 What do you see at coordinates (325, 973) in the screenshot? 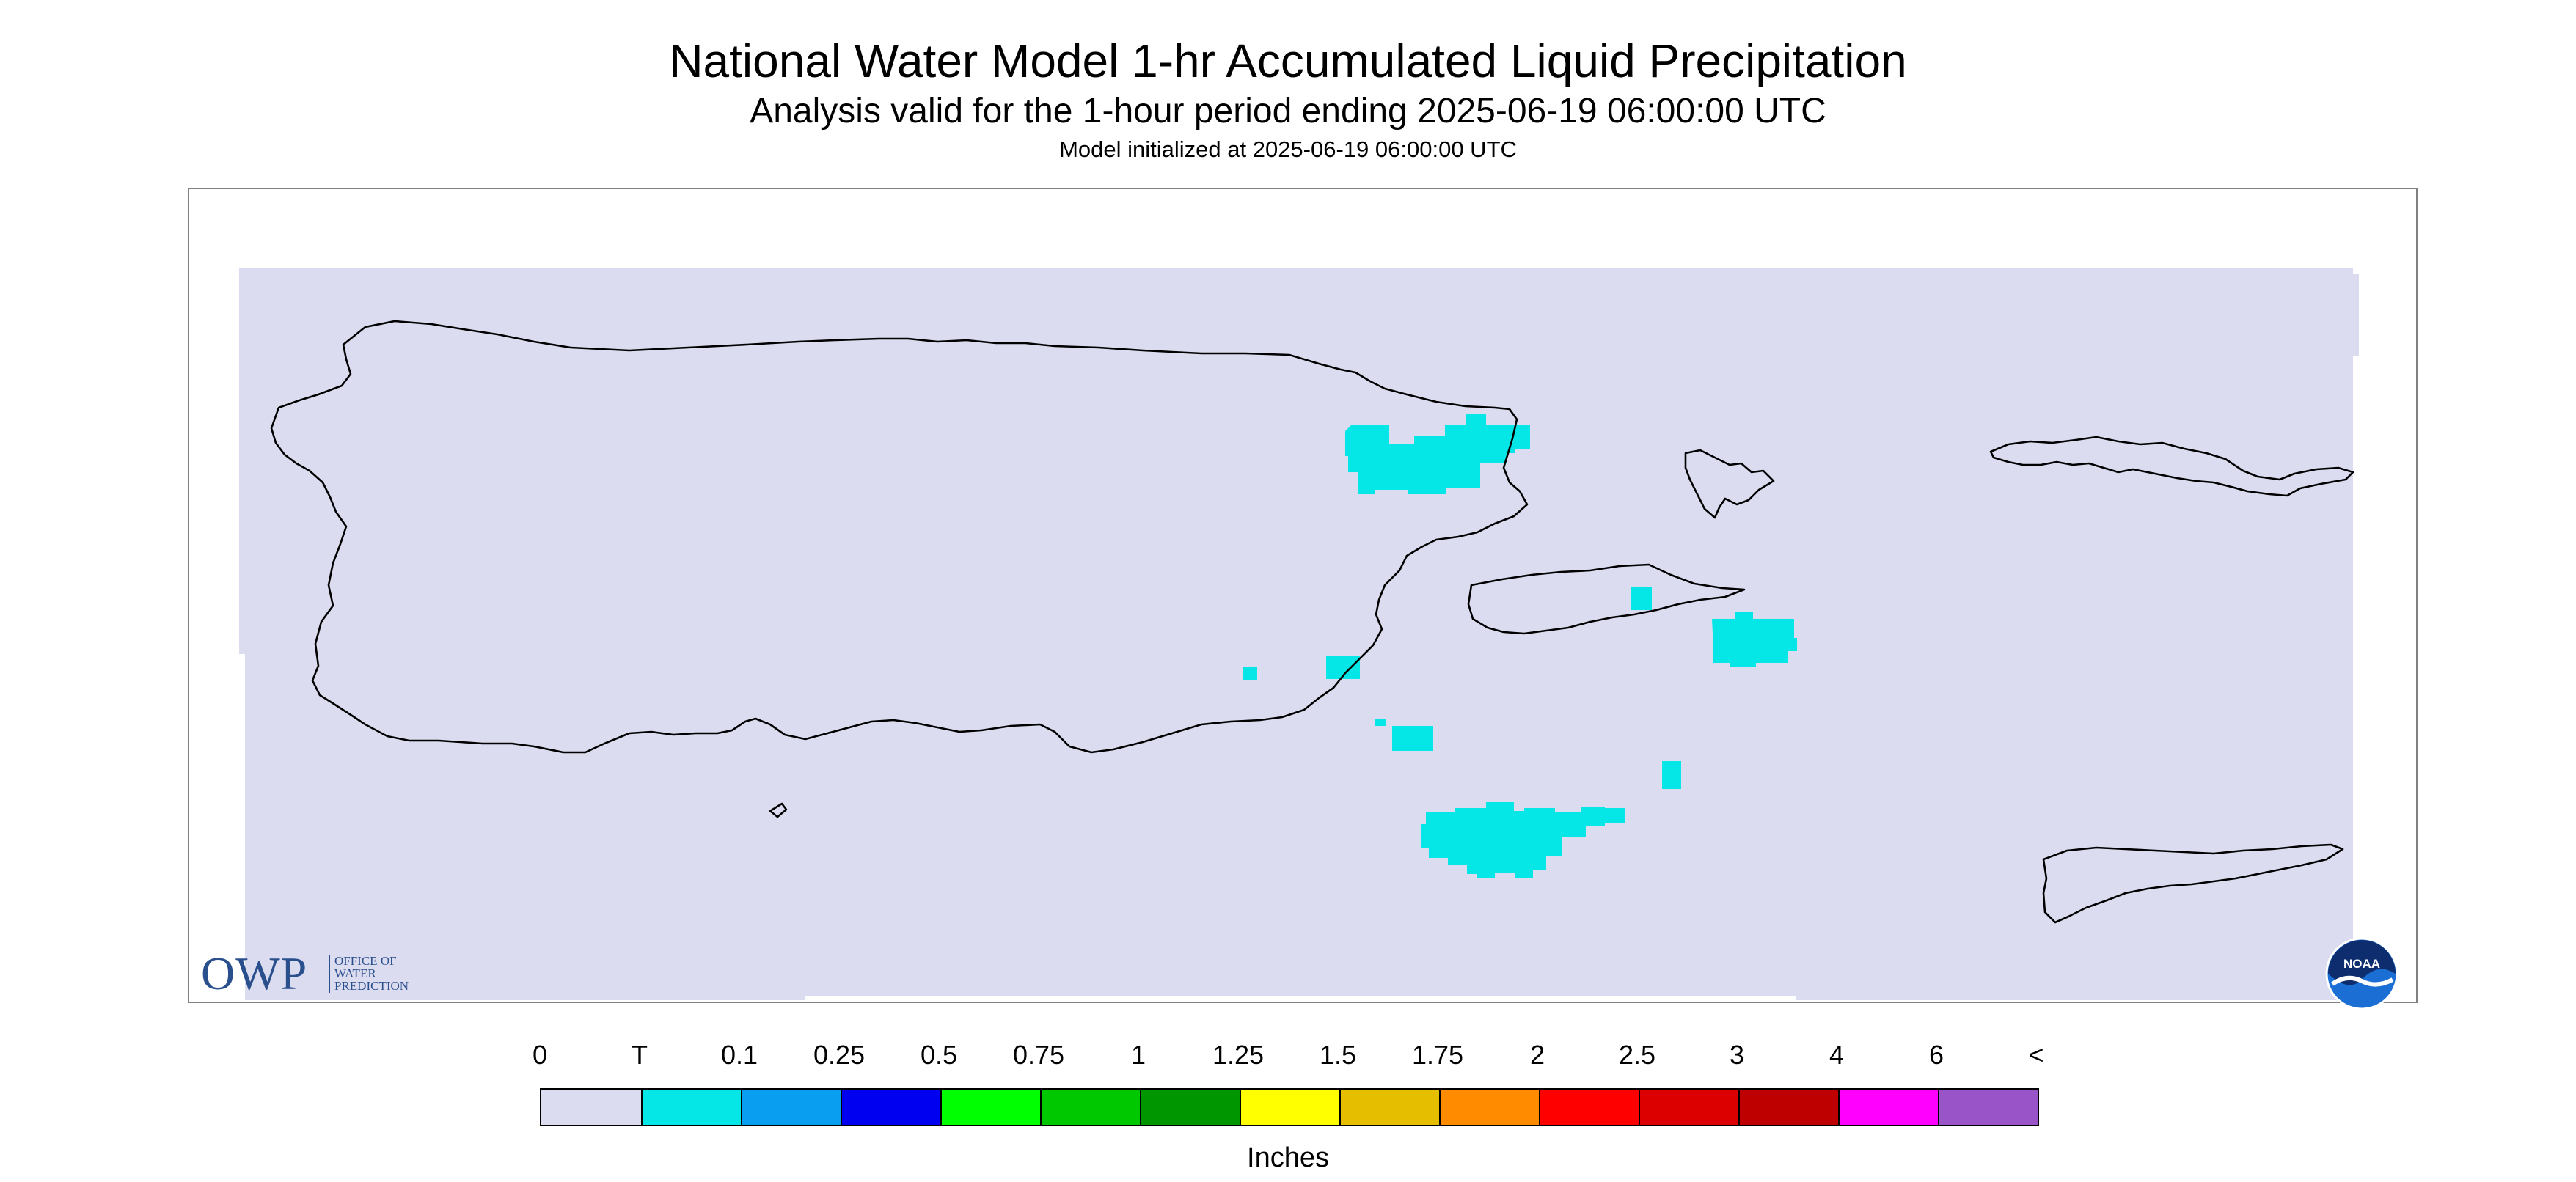
I see `owp-logo: OWP OFFICE OF WATER PREDICTION` at bounding box center [325, 973].